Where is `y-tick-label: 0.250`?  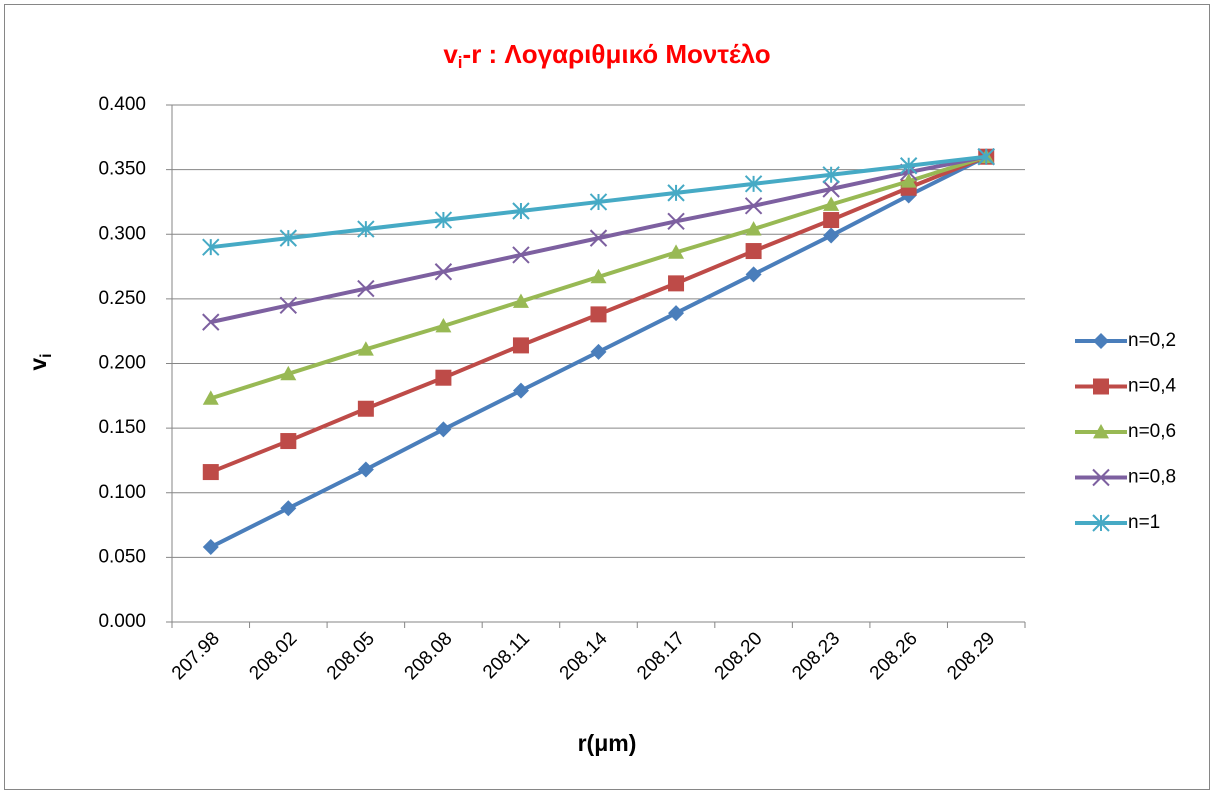
y-tick-label: 0.250 is located at coordinates (122, 298).